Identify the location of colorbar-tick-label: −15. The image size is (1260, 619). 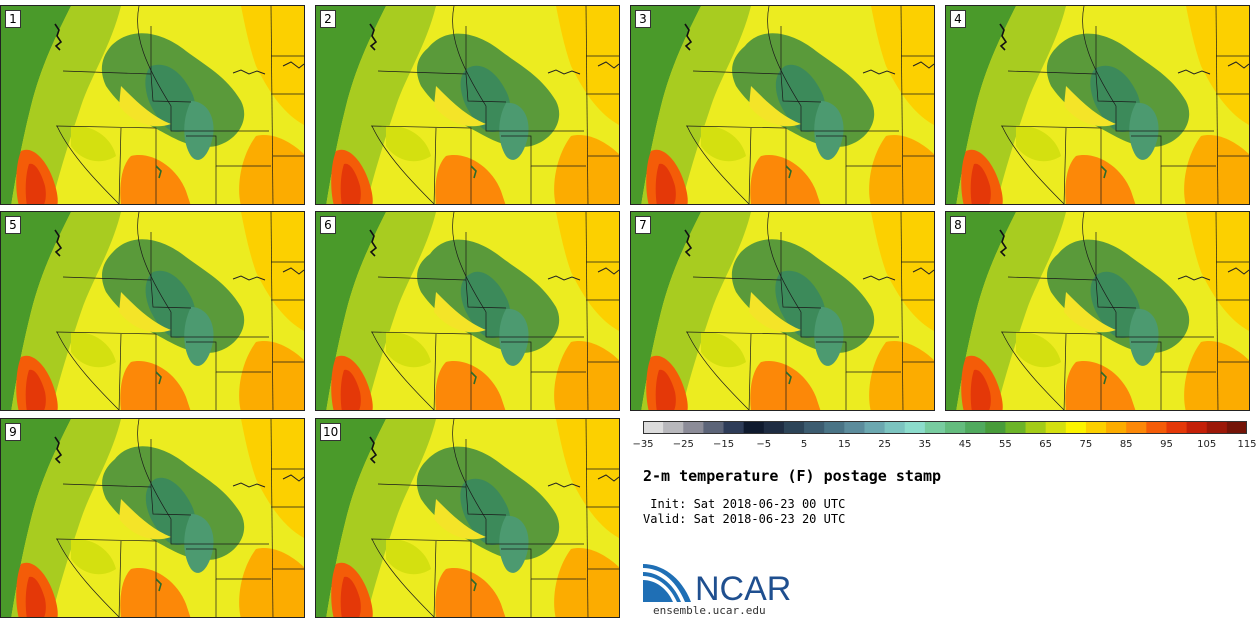
(723, 444).